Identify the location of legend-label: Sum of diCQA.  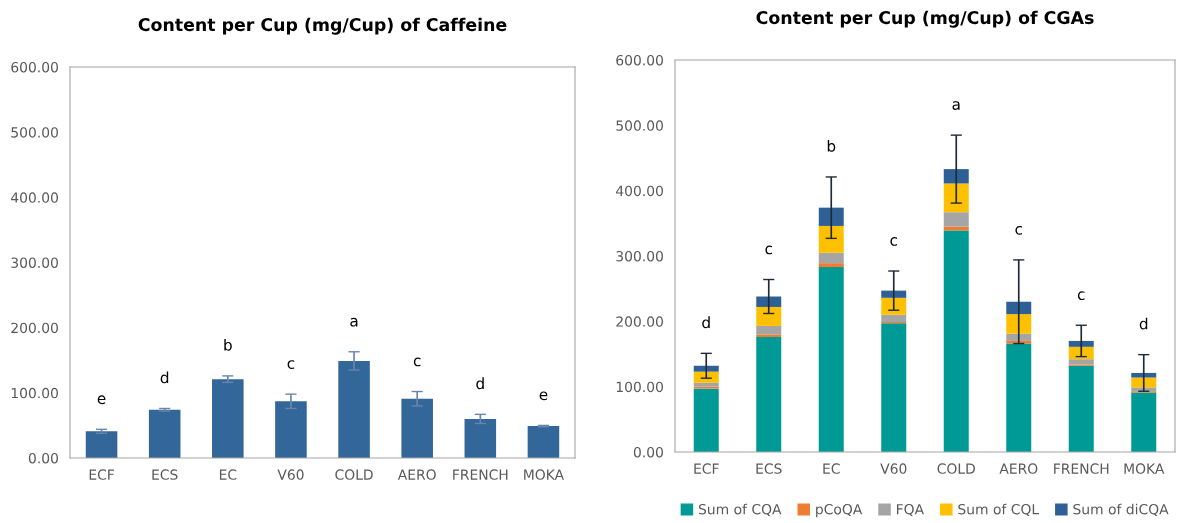
(1121, 510).